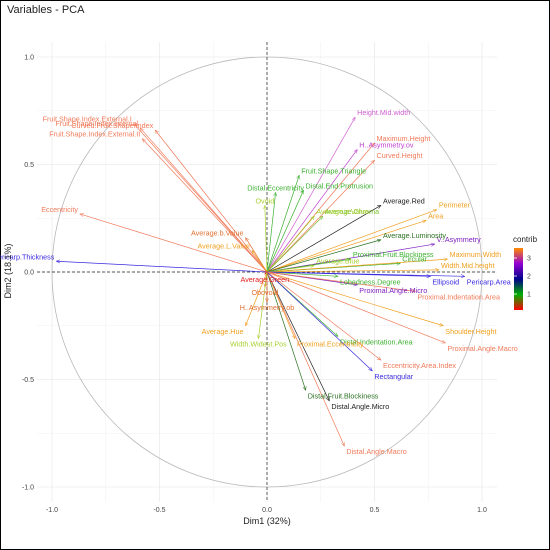 The height and width of the screenshot is (550, 550). I want to click on variable-label: Proximal.Indentation.Area, so click(458, 296).